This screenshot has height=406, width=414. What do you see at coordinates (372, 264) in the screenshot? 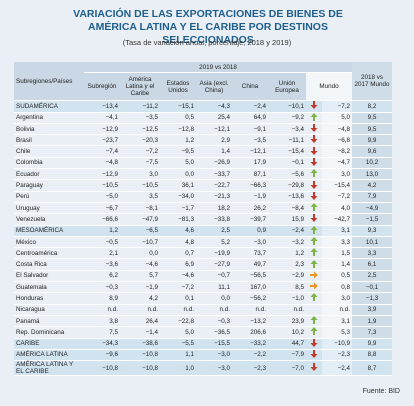
I see `cell-value: 6,1` at bounding box center [372, 264].